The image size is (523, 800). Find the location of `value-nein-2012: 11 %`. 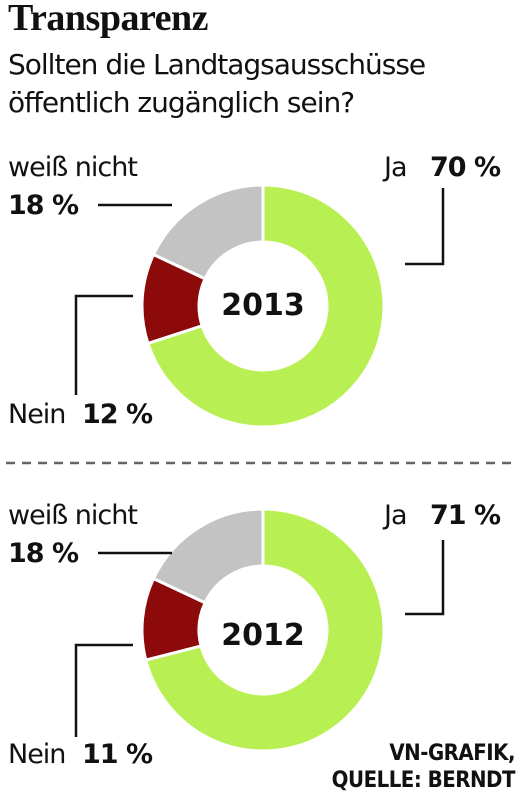

value-nein-2012: 11 % is located at coordinates (117, 754).